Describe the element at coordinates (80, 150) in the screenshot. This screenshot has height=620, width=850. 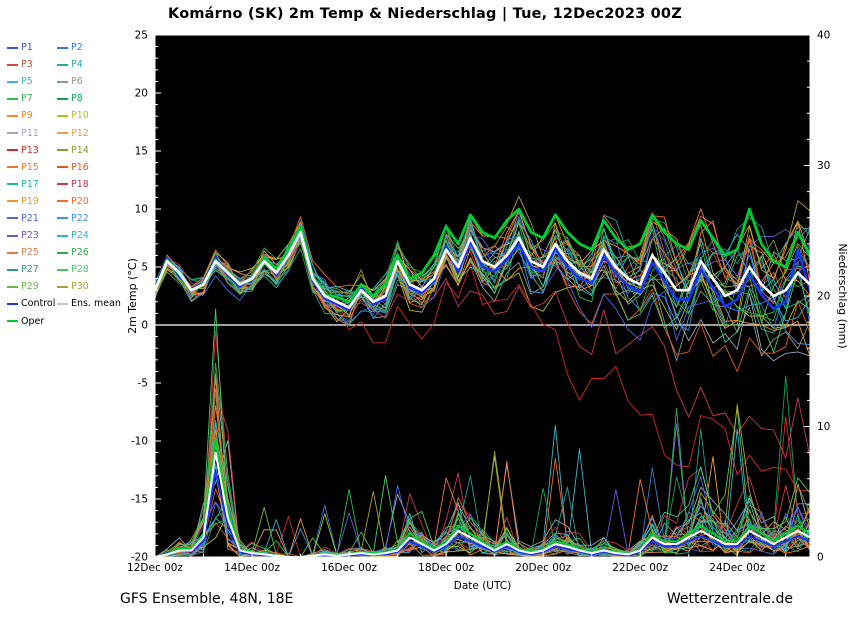
I see `legend-label: P14` at that location.